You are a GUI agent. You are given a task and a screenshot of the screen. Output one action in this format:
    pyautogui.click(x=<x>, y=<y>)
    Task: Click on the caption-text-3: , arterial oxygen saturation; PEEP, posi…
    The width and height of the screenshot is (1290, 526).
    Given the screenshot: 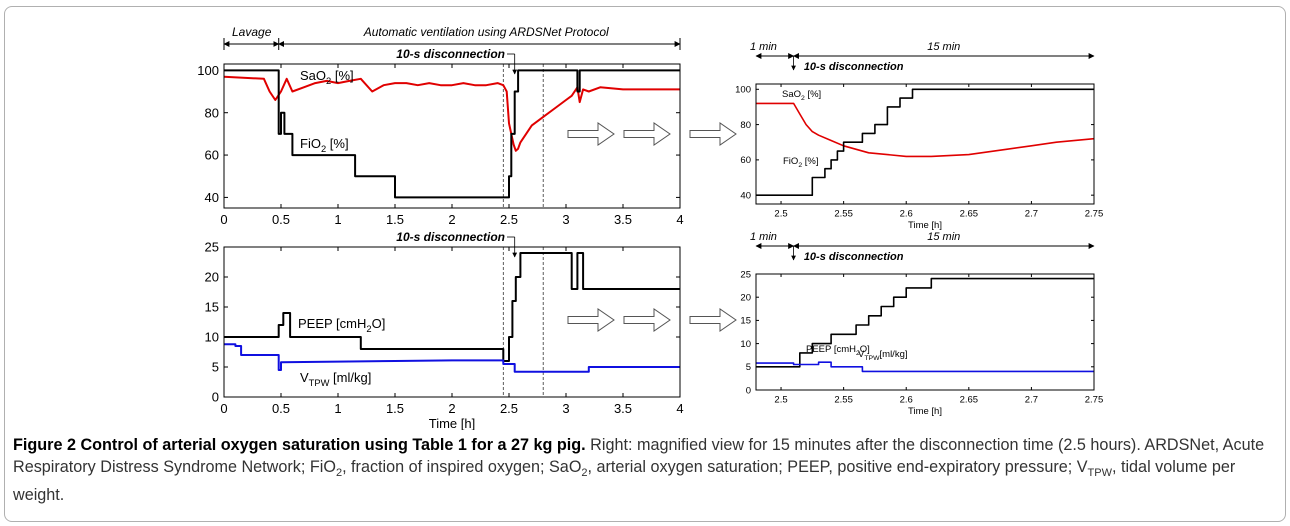 What is the action you would take?
    pyautogui.click(x=837, y=467)
    